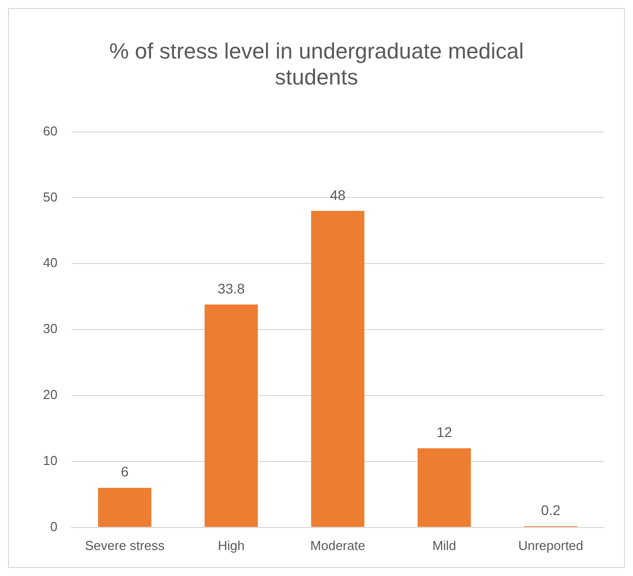 This screenshot has height=576, width=633. What do you see at coordinates (338, 545) in the screenshot?
I see `x-tick-label: Moderate` at bounding box center [338, 545].